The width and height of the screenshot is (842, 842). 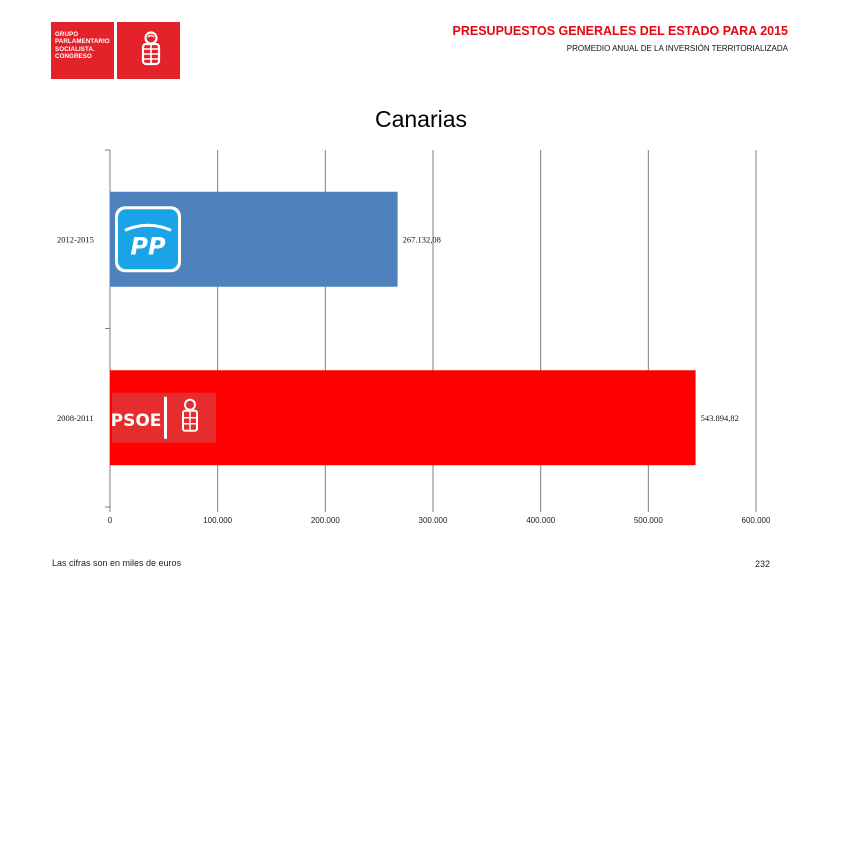 What do you see at coordinates (148, 246) in the screenshot?
I see `pp-logo-text: PP` at bounding box center [148, 246].